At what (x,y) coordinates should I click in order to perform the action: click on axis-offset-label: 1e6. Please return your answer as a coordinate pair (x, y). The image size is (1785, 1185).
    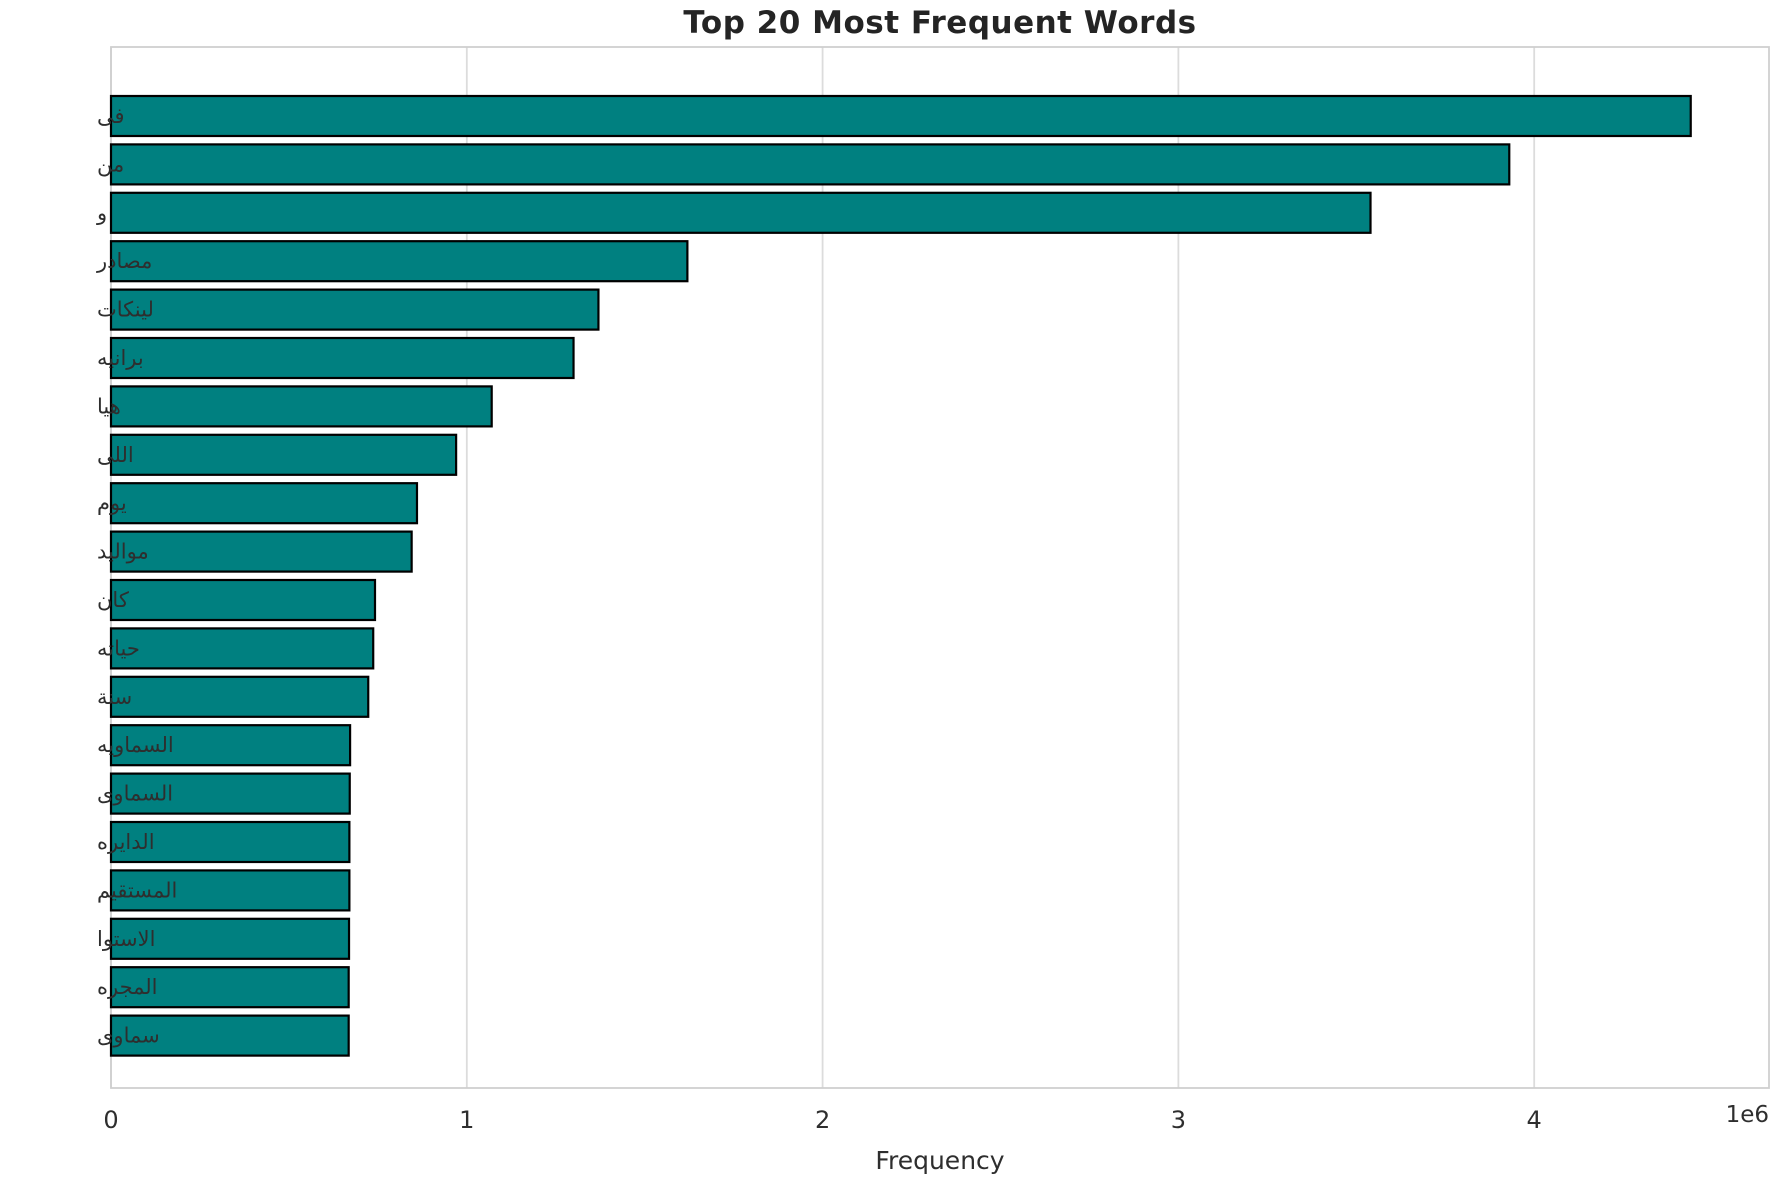
    Looking at the image, I should click on (1747, 1115).